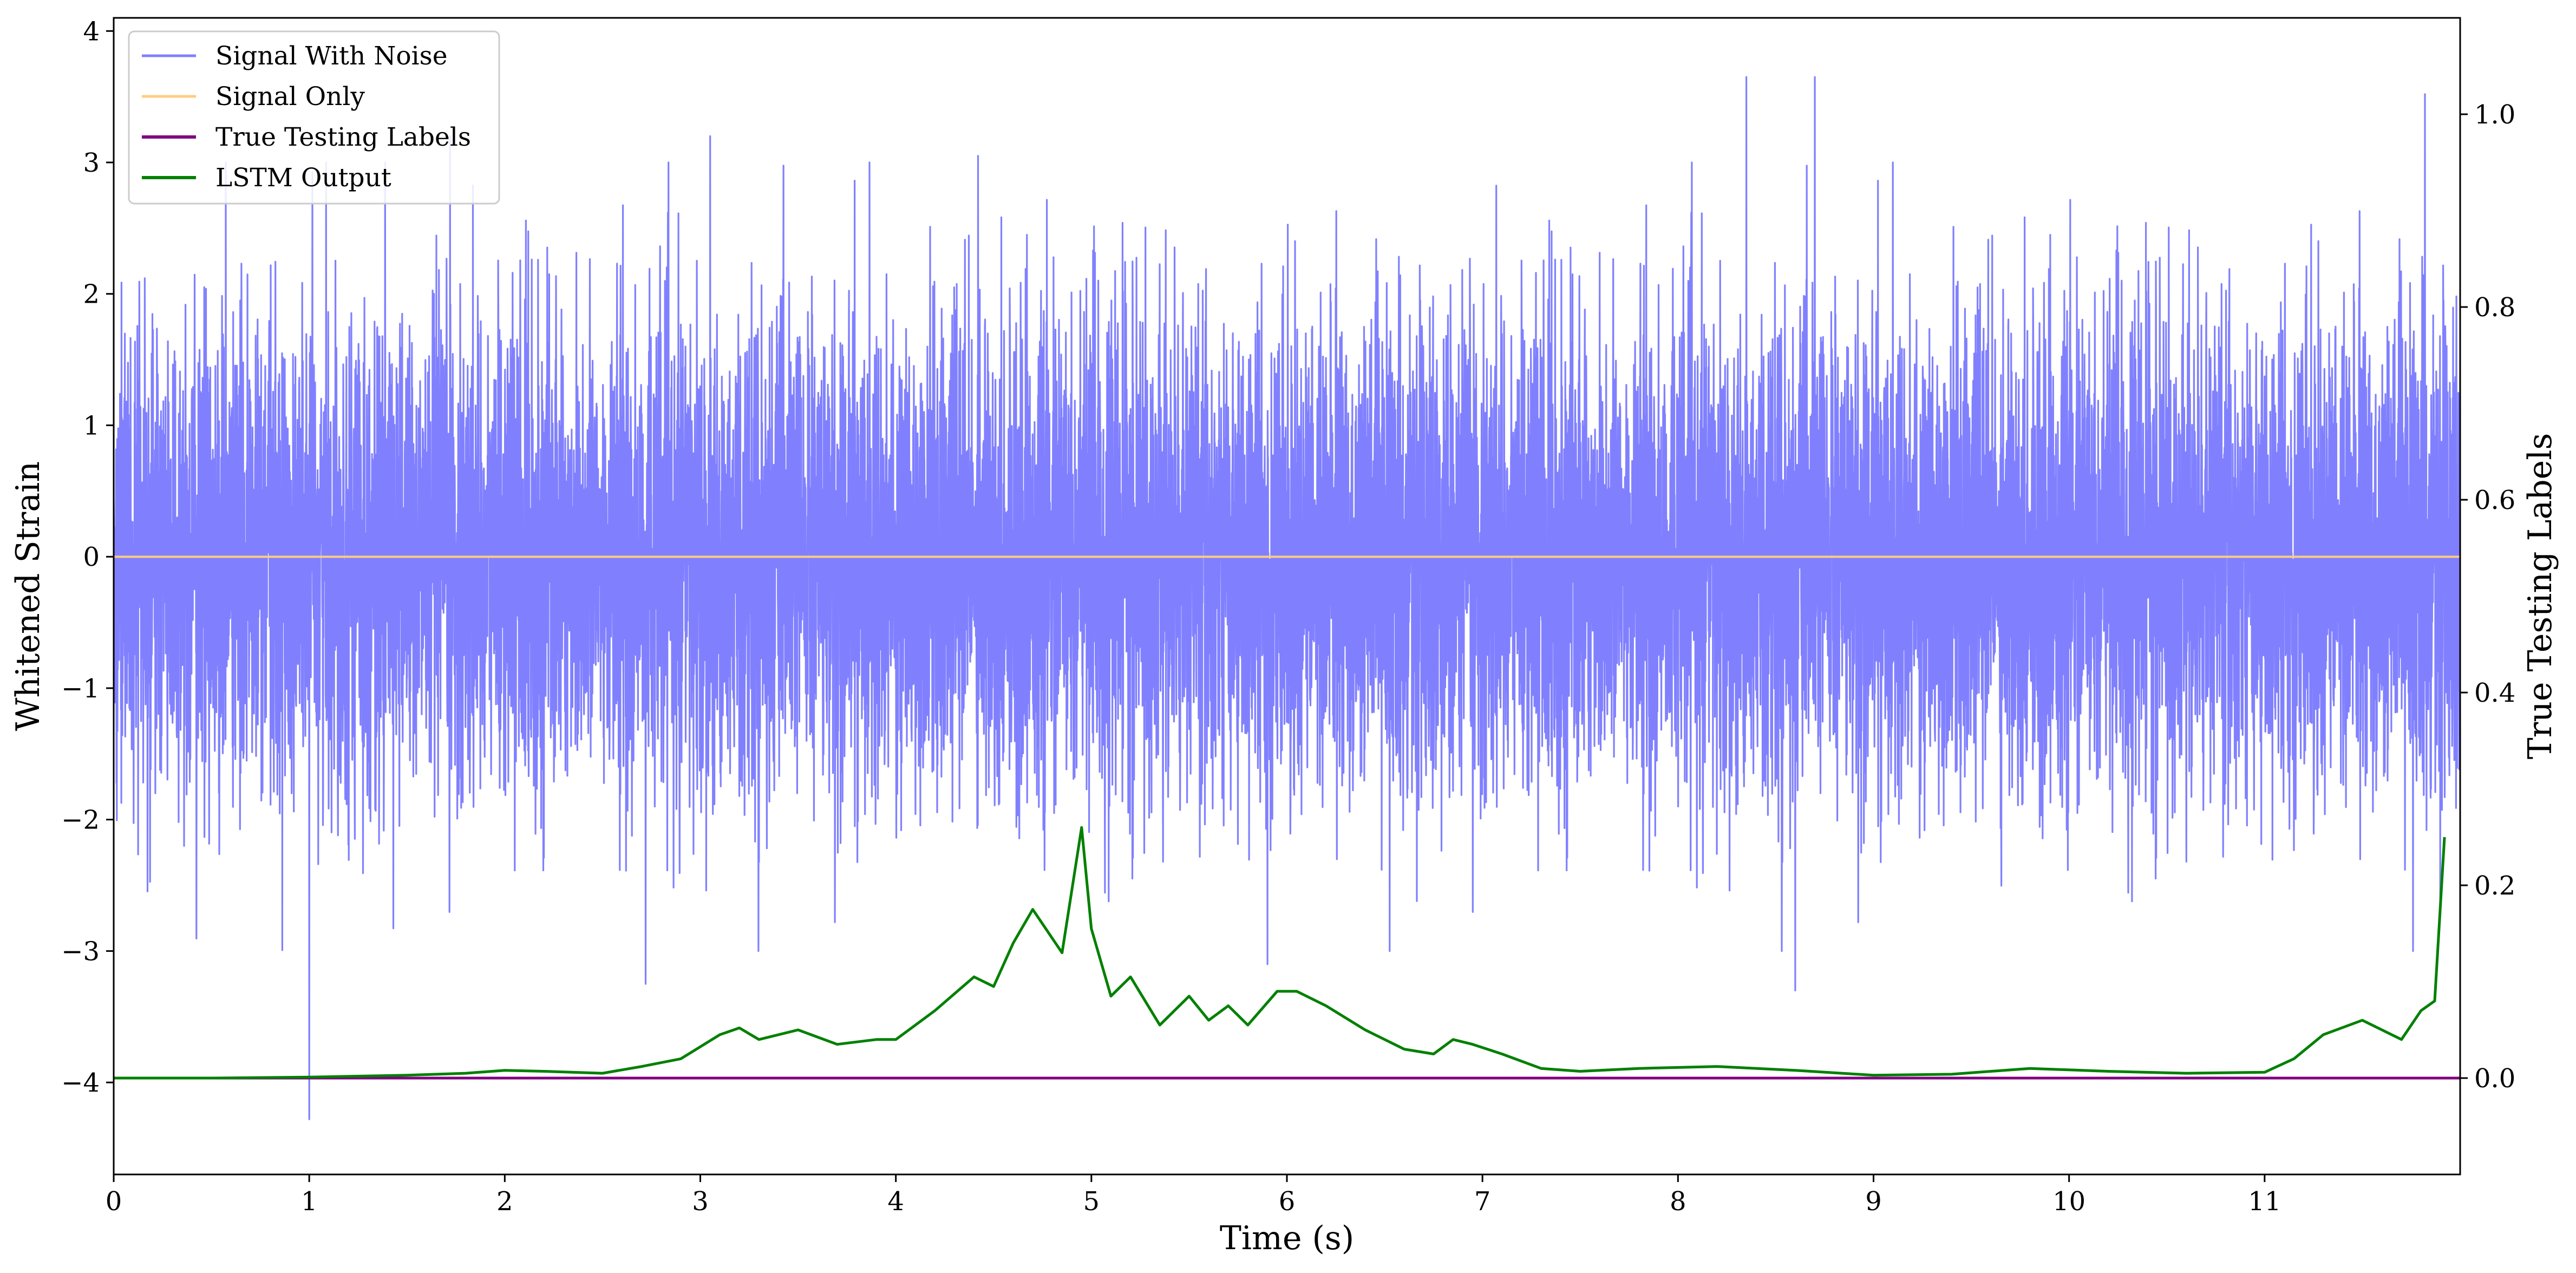 The width and height of the screenshot is (2576, 1273). I want to click on x-tick-label: 1, so click(309, 1201).